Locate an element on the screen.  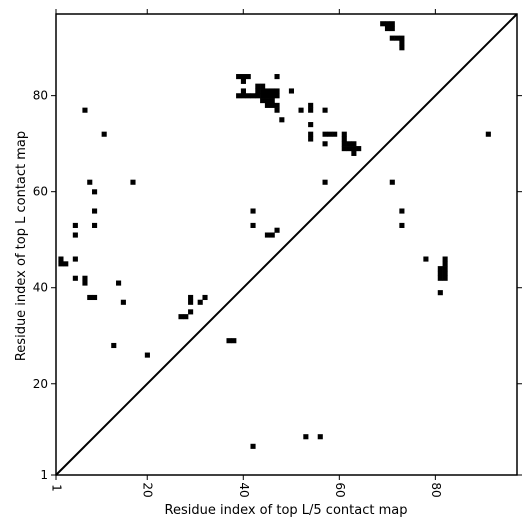
y-tick-label: 20 is located at coordinates (40, 384).